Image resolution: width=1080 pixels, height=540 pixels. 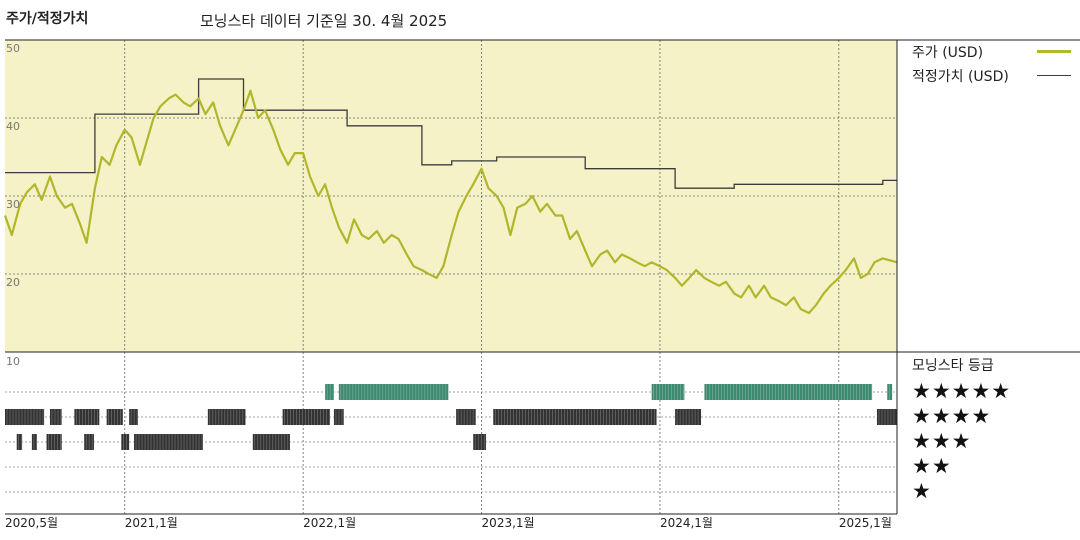 What do you see at coordinates (1054, 75) in the screenshot?
I see `legend-fair-swatch` at bounding box center [1054, 75].